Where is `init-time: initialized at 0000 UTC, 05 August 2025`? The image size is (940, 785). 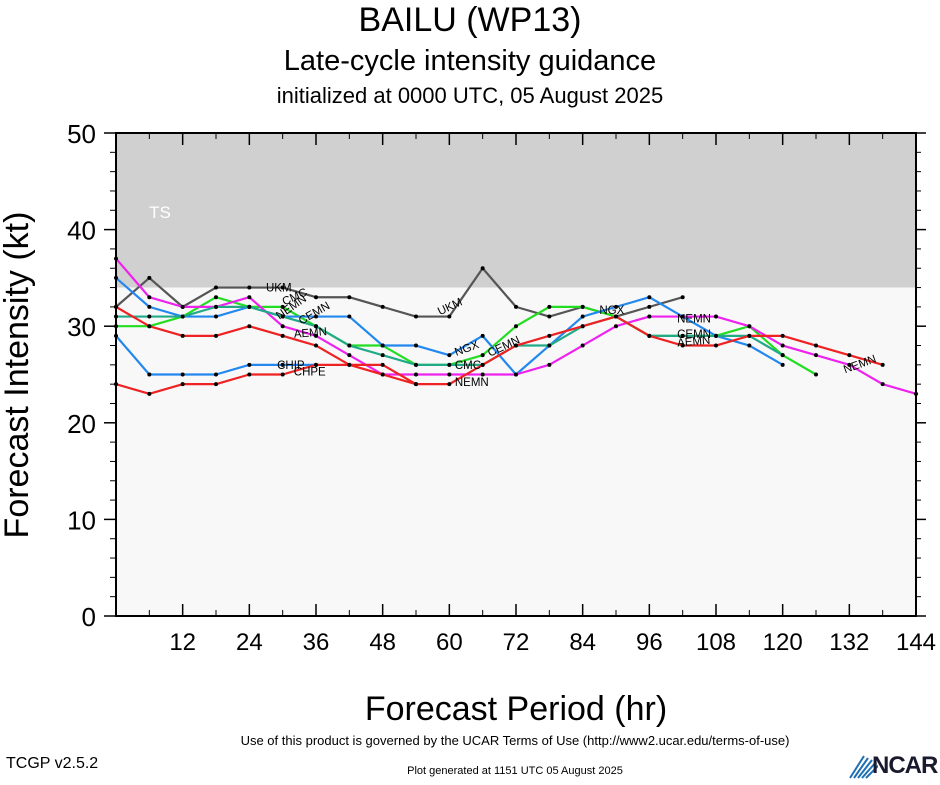
init-time: initialized at 0000 UTC, 05 August 2025 is located at coordinates (470, 95).